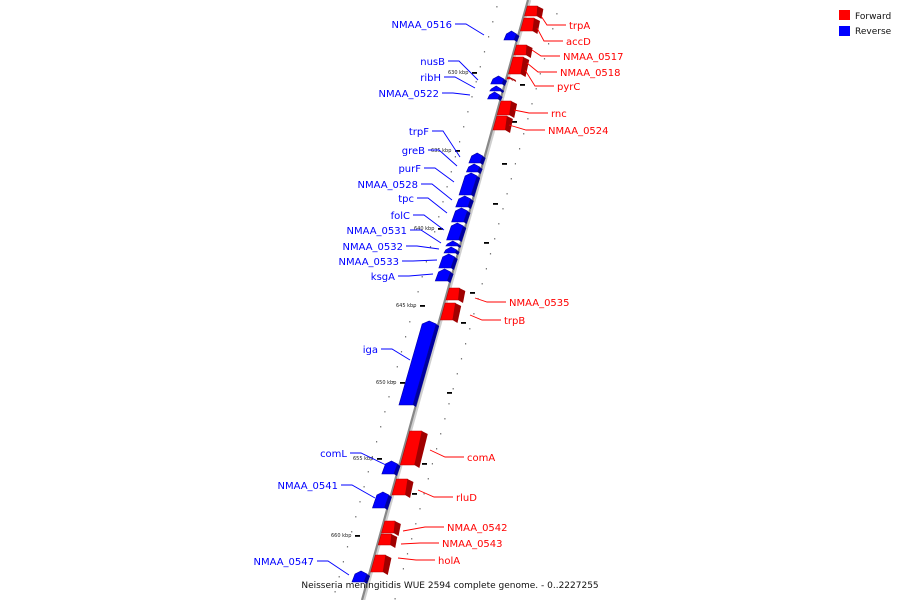  I want to click on forward-gene-label: comA, so click(481, 458).